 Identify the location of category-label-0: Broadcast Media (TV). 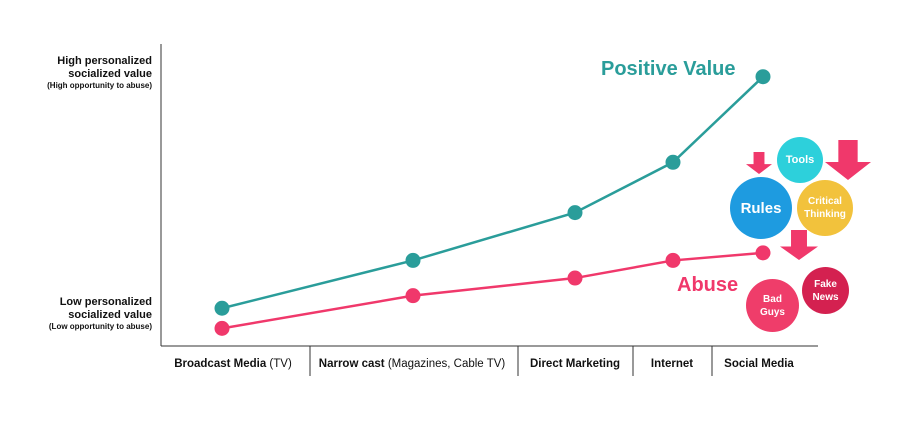
(233, 364).